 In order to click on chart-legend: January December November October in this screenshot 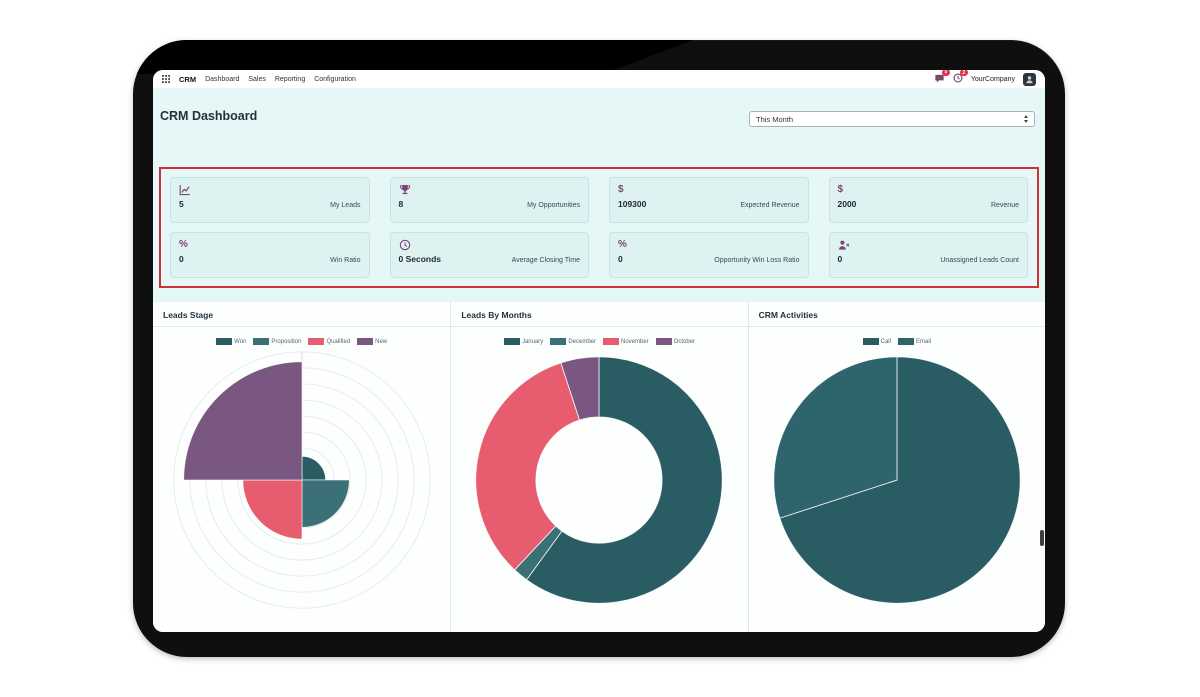, I will do `click(599, 341)`.